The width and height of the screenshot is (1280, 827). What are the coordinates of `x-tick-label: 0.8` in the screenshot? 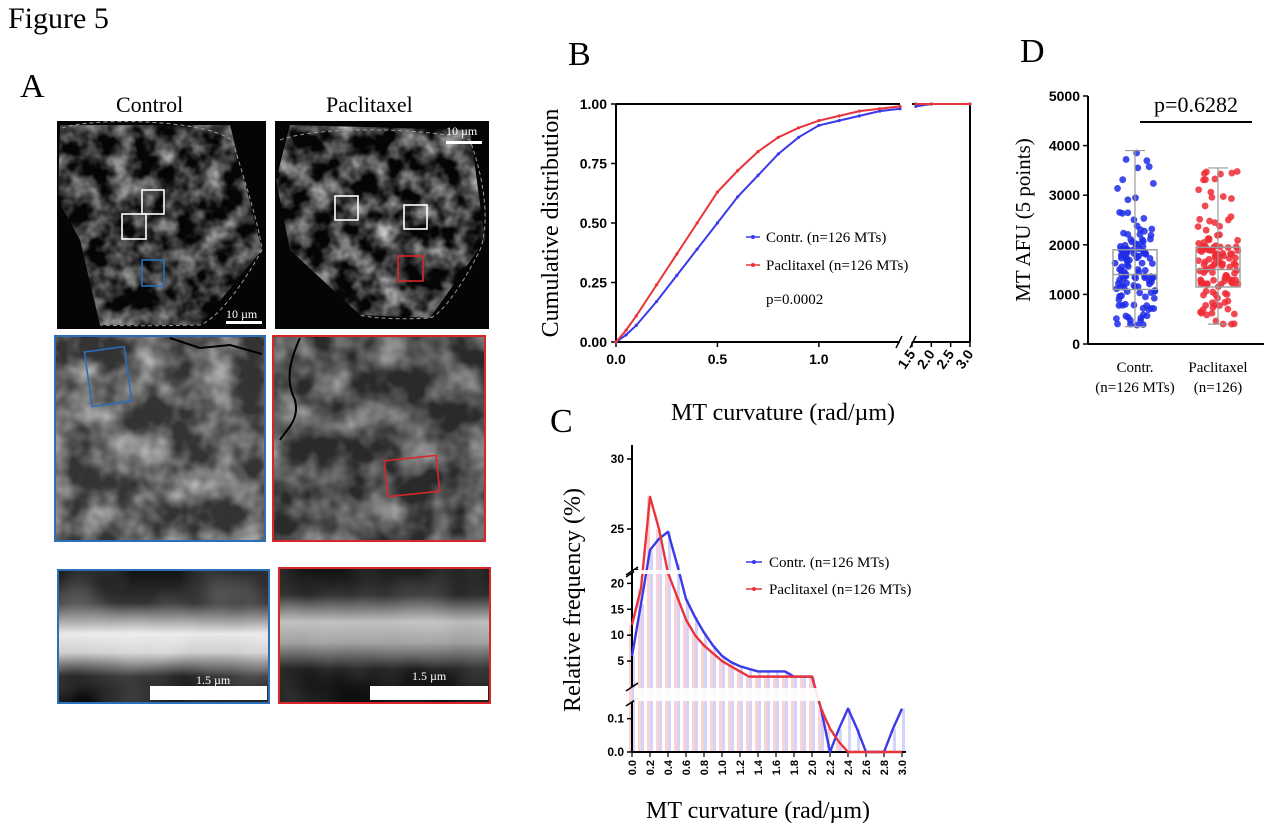 It's located at (705, 767).